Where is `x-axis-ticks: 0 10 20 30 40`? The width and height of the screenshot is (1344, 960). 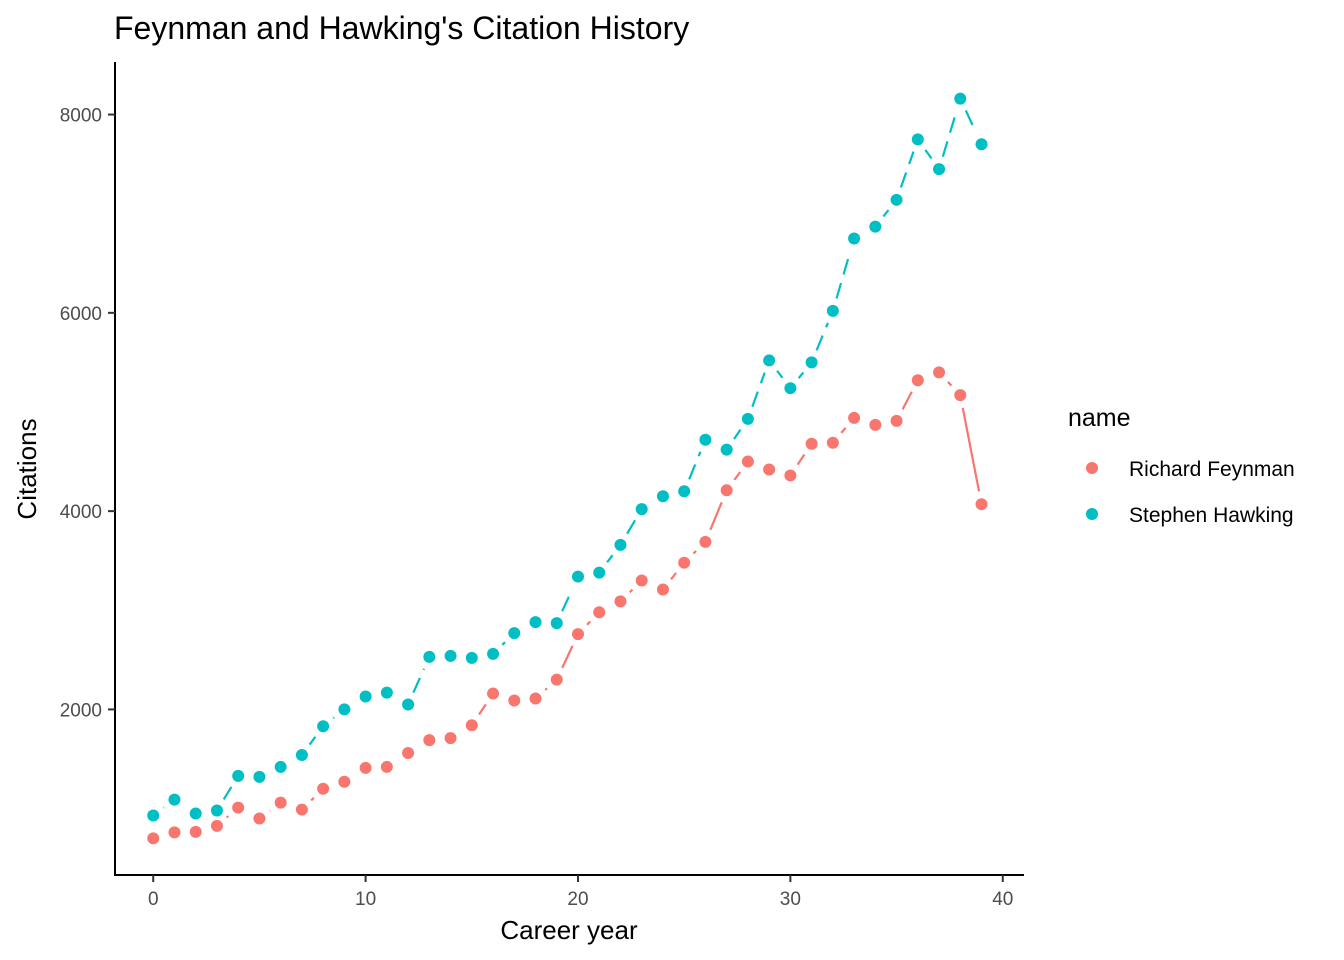
x-axis-ticks: 0 10 20 30 40 is located at coordinates (580, 892).